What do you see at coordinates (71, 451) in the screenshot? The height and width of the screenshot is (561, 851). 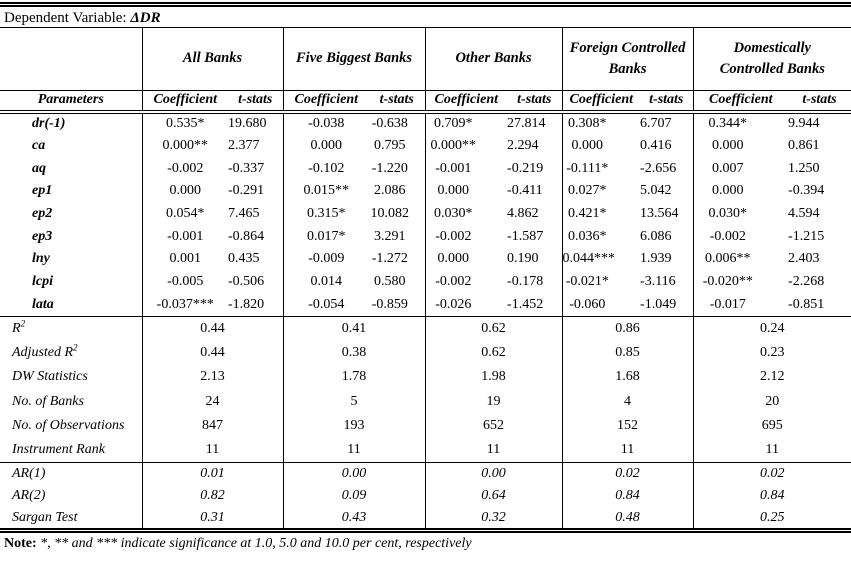 I see `stat-label: Instrument Rank` at bounding box center [71, 451].